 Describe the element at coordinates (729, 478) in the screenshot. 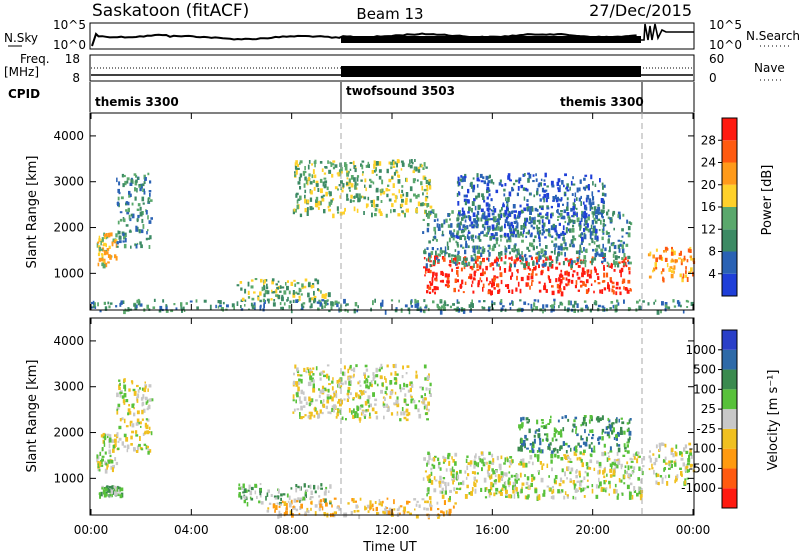

I see `colorbar-swatch` at that location.